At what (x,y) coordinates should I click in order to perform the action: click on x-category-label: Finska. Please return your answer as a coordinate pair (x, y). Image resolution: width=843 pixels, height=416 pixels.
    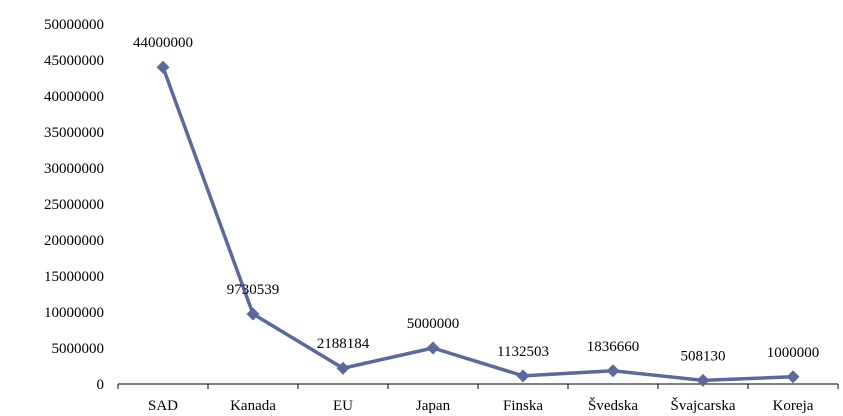
    Looking at the image, I should click on (523, 406).